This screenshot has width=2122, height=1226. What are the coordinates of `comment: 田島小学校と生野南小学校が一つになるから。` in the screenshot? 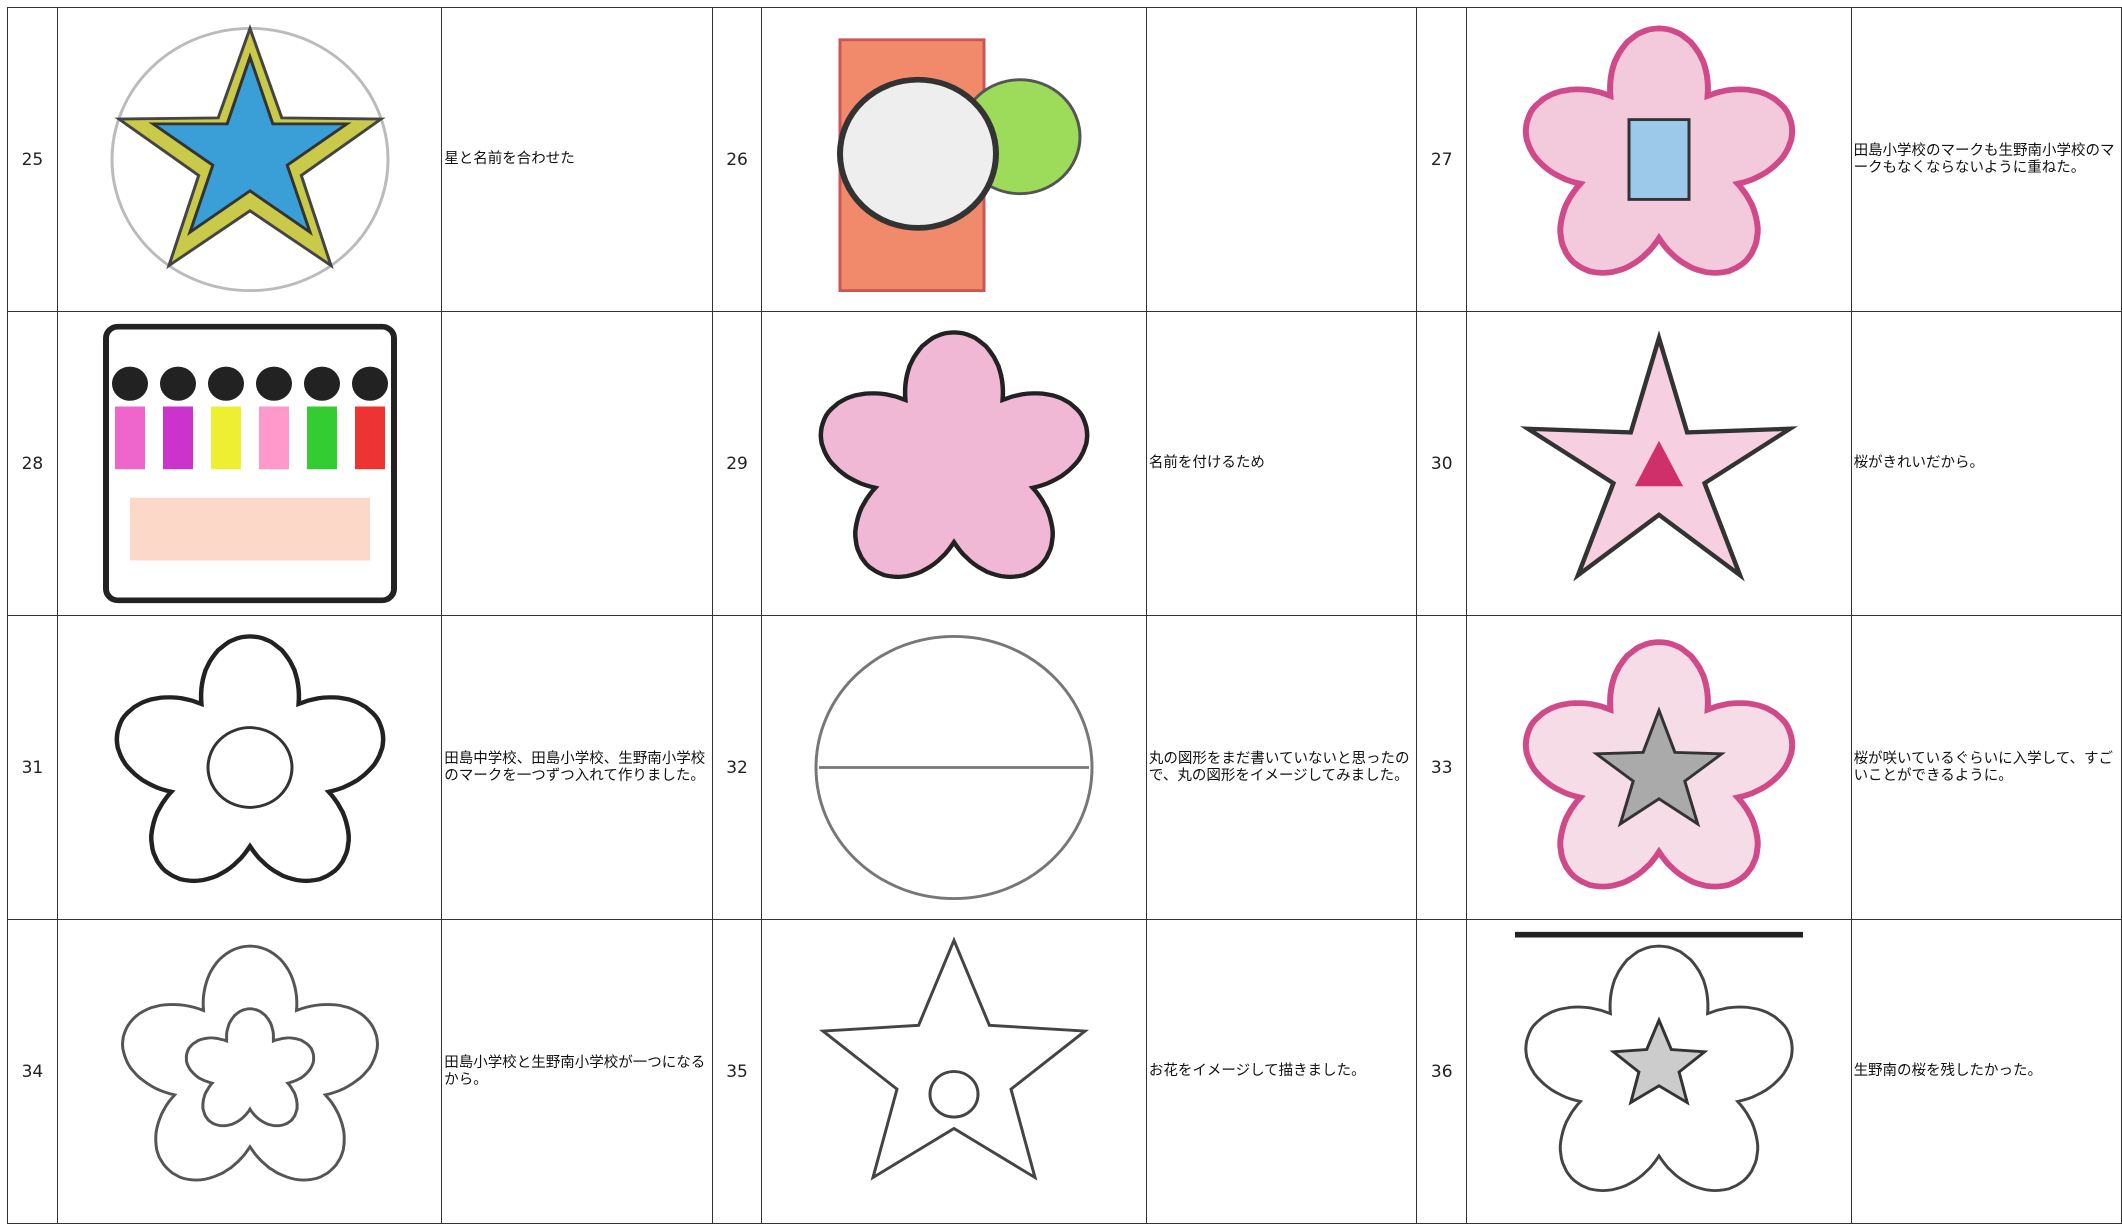 It's located at (575, 1071).